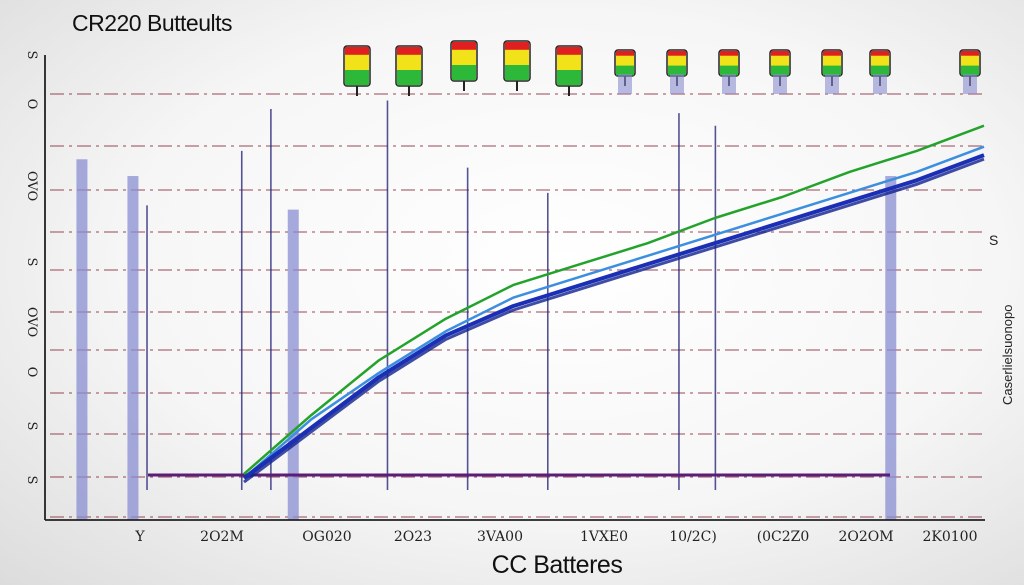  I want to click on chart-title: CR220 Butteults, so click(152, 23).